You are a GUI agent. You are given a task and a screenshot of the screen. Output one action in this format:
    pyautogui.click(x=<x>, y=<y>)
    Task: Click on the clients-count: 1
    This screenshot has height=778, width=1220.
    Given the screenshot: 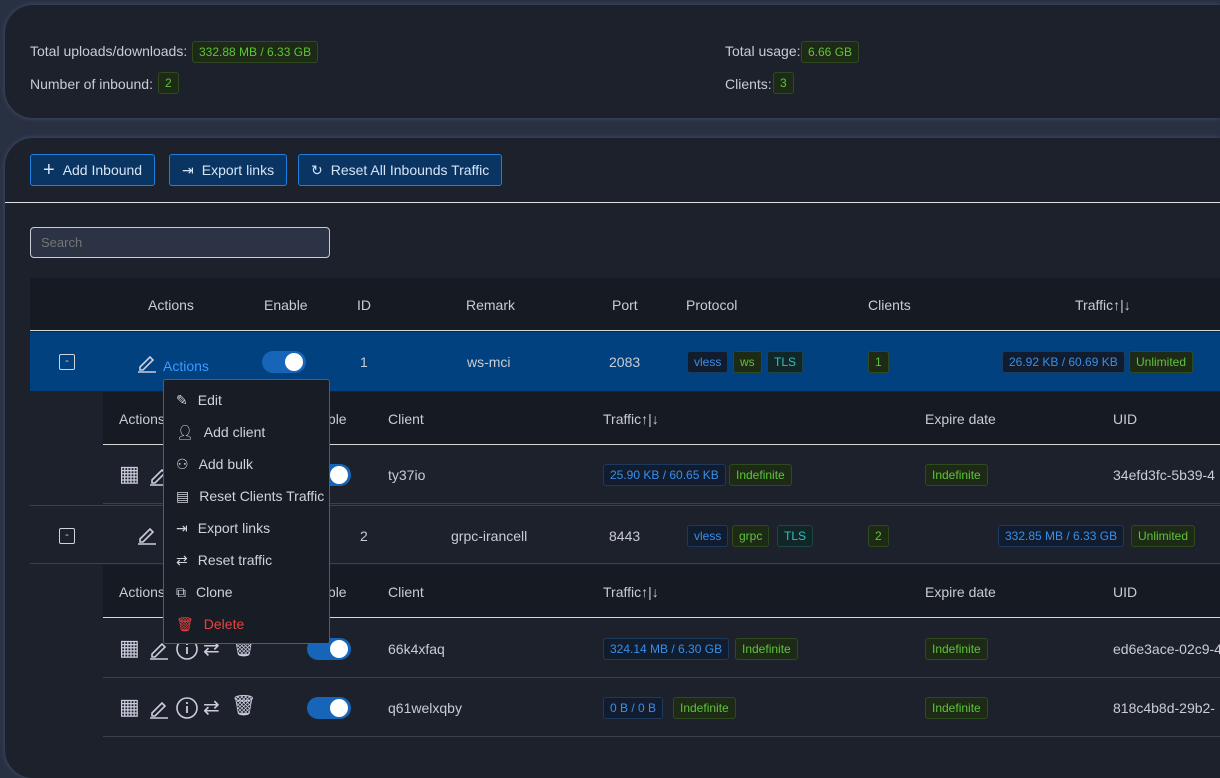 What is the action you would take?
    pyautogui.click(x=878, y=362)
    